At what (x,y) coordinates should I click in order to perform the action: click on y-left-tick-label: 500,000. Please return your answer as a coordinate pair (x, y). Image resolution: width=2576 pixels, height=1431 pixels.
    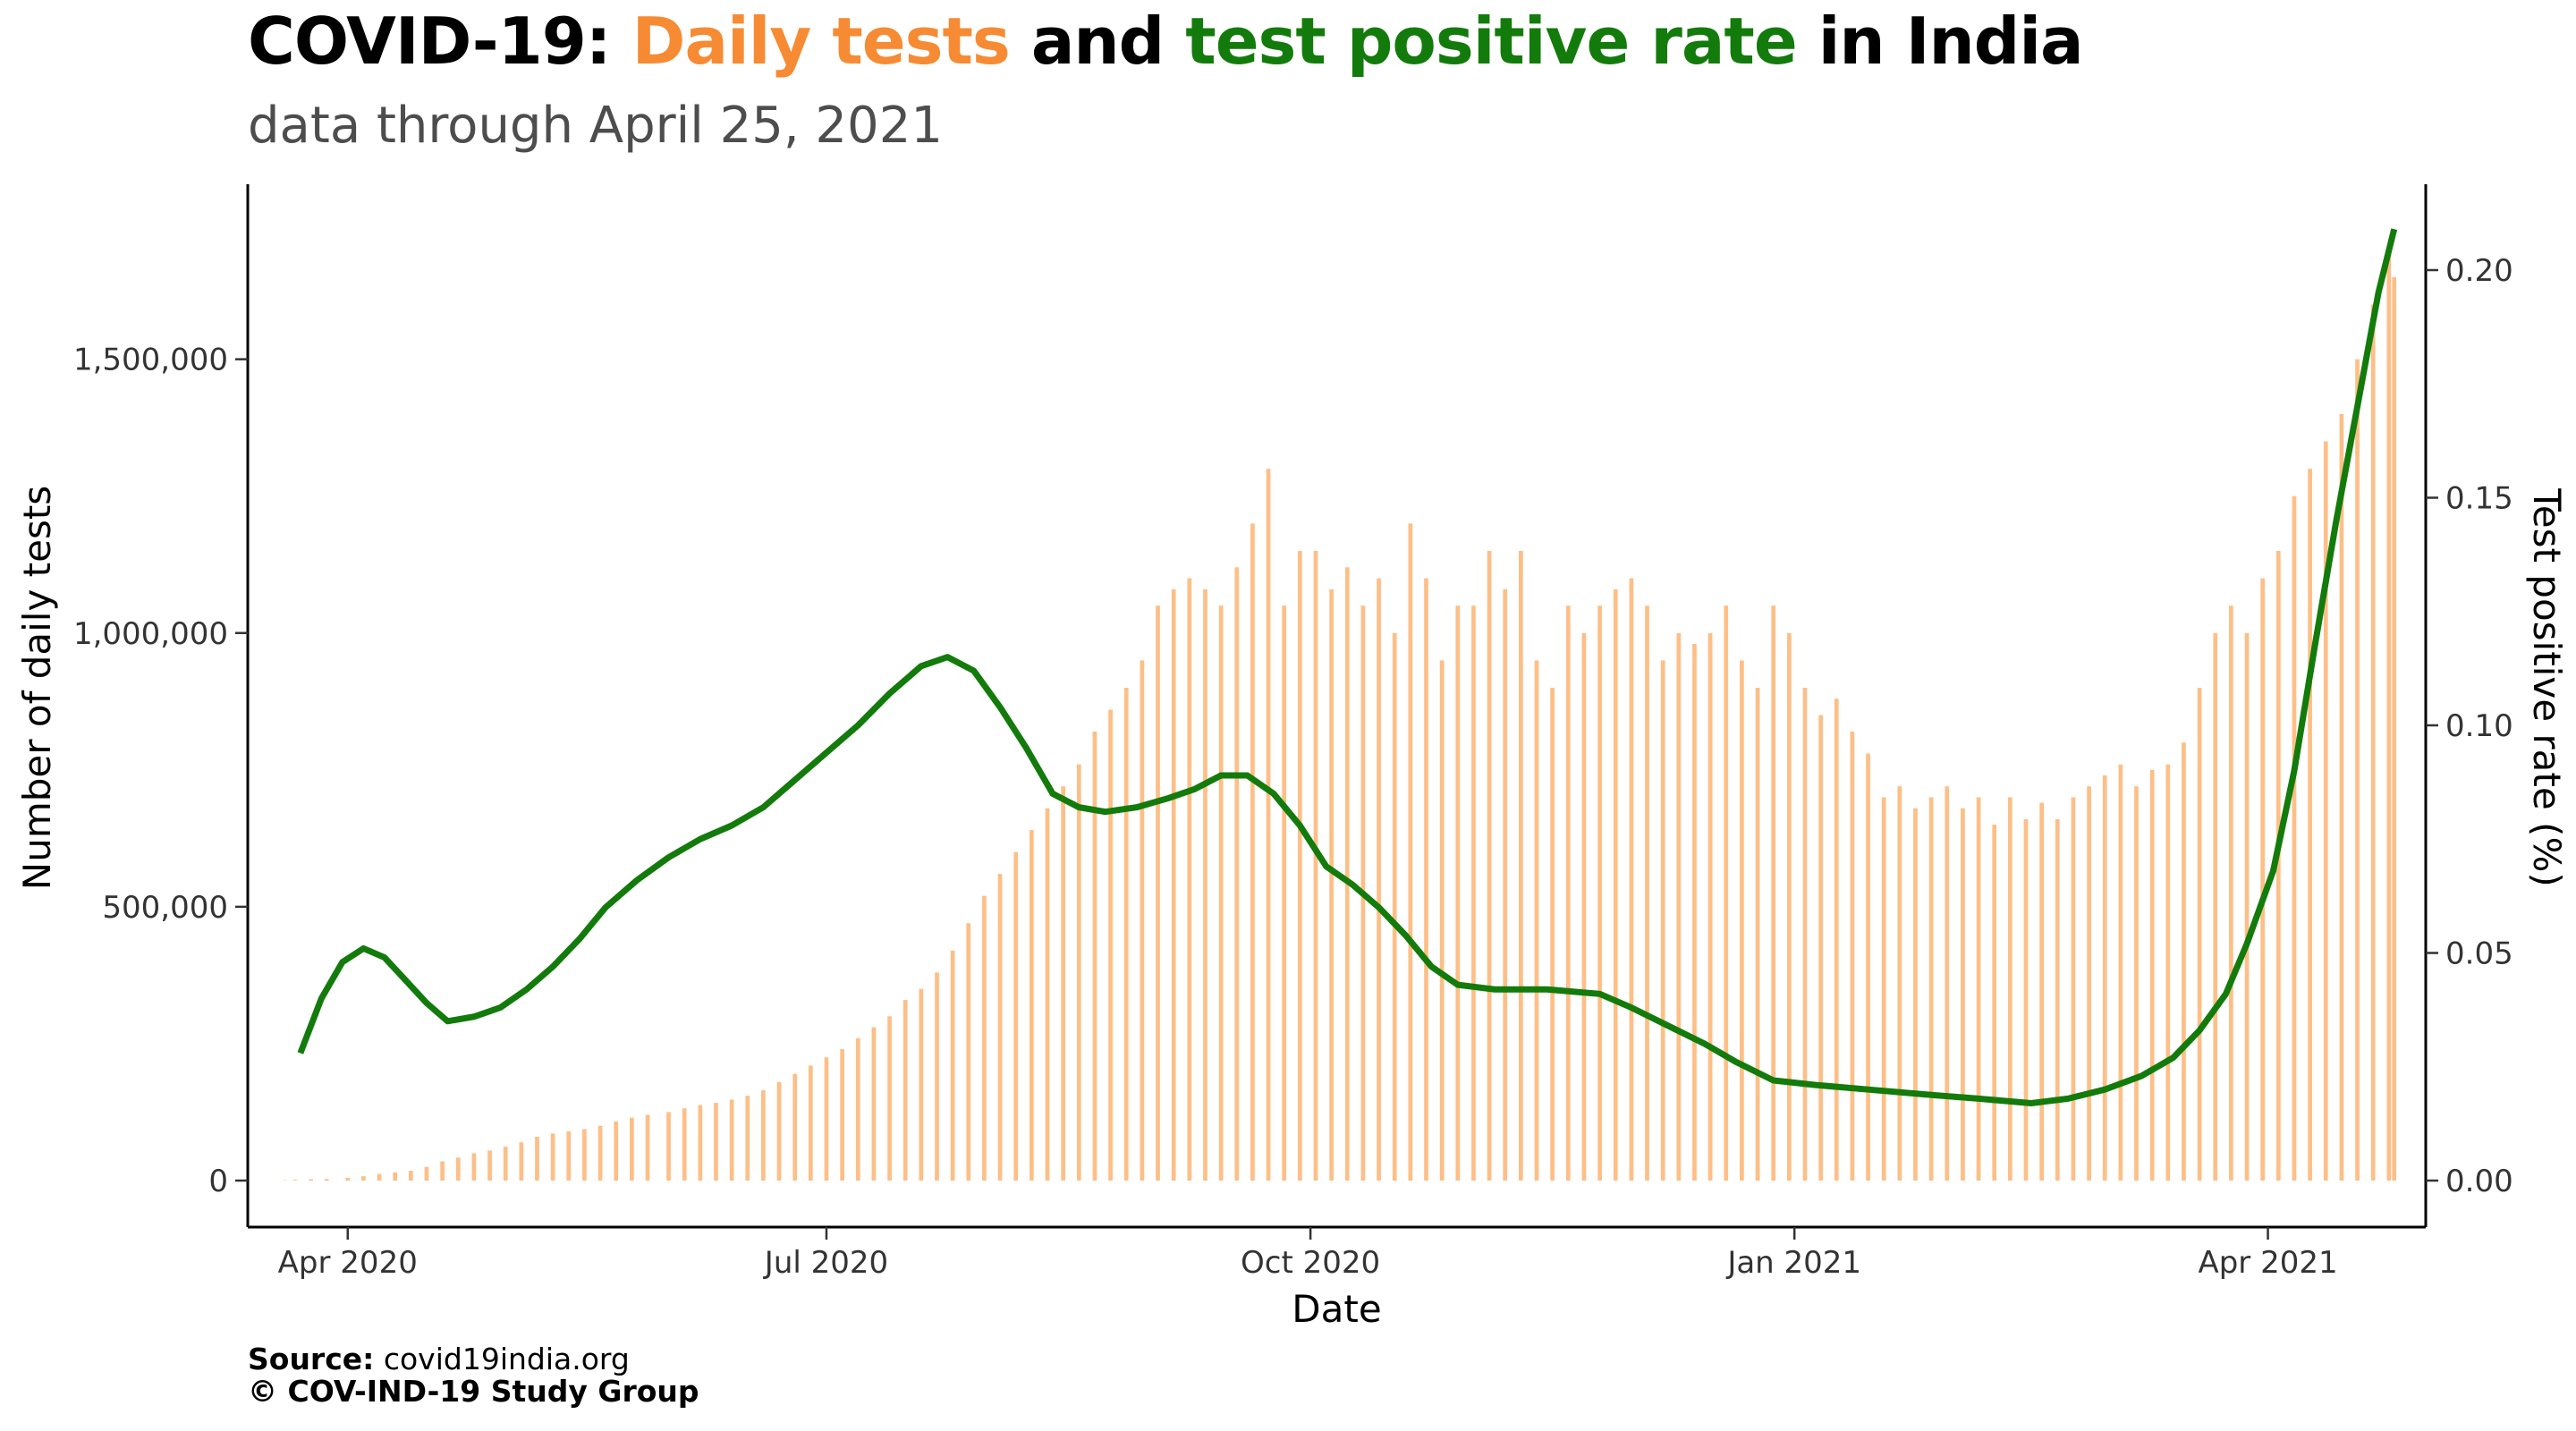
    Looking at the image, I should click on (165, 908).